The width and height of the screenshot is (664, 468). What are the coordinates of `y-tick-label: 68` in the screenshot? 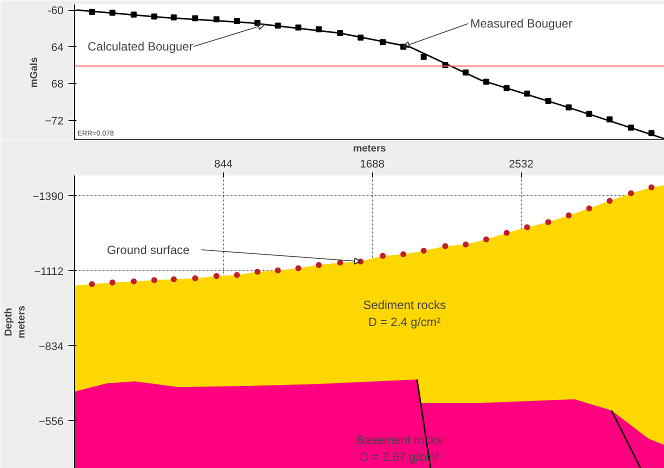 It's located at (57, 84).